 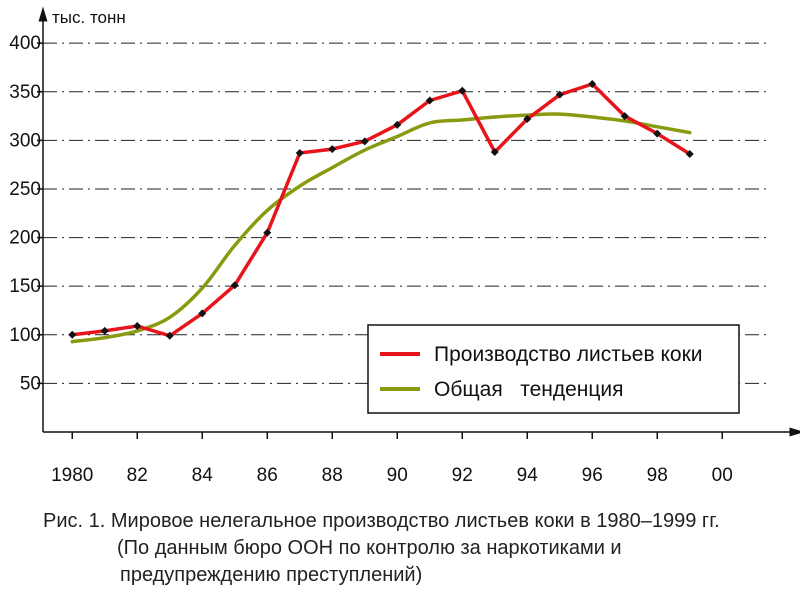 I want to click on y-tick-label-200: 200, so click(x=25, y=238).